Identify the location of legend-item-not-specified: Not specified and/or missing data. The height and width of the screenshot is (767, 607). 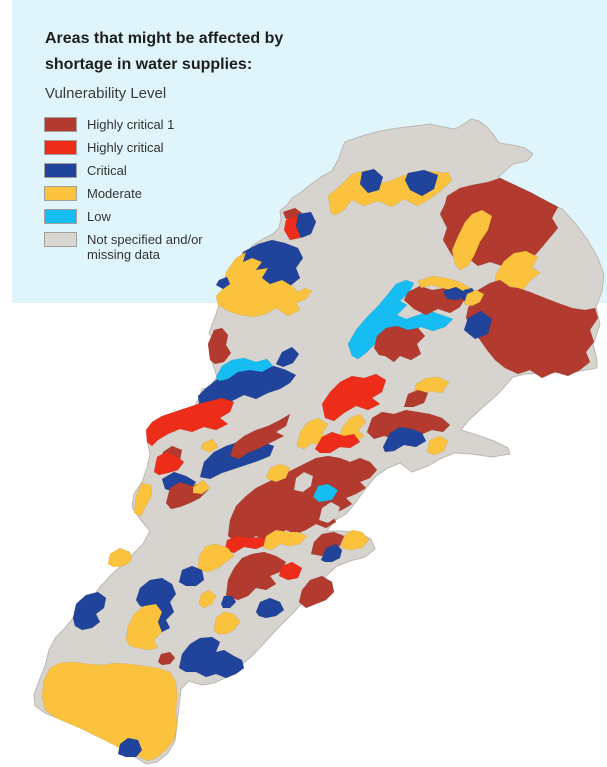
(123, 247).